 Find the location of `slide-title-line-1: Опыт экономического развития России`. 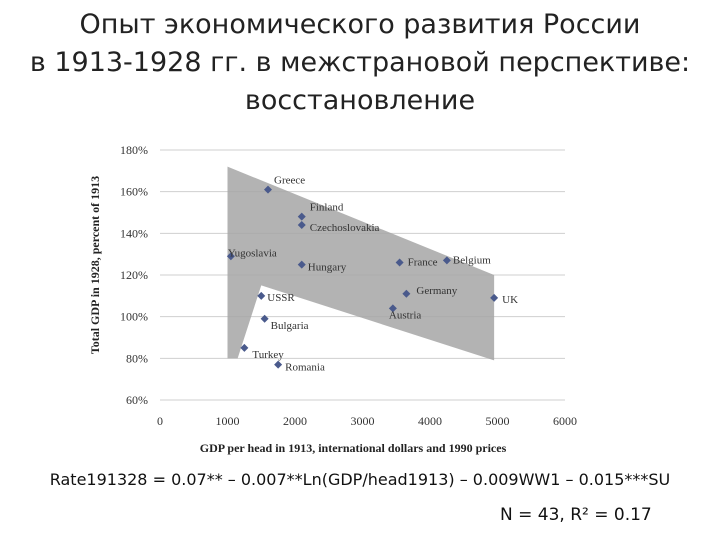

slide-title-line-1: Опыт экономического развития России is located at coordinates (360, 24).